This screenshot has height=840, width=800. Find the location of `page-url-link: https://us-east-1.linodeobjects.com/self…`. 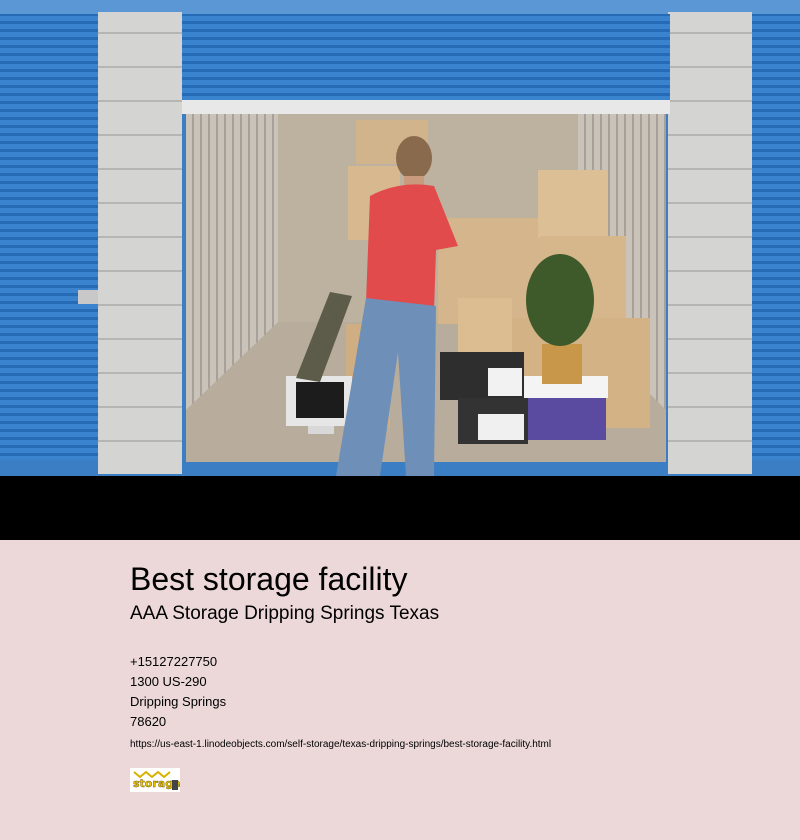

page-url-link: https://us-east-1.linodeobjects.com/self… is located at coordinates (341, 744).